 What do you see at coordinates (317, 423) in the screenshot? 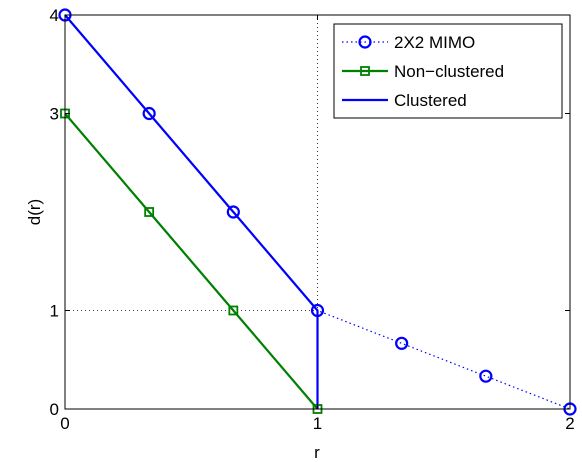
I see `x-tick-label: 1` at bounding box center [317, 423].